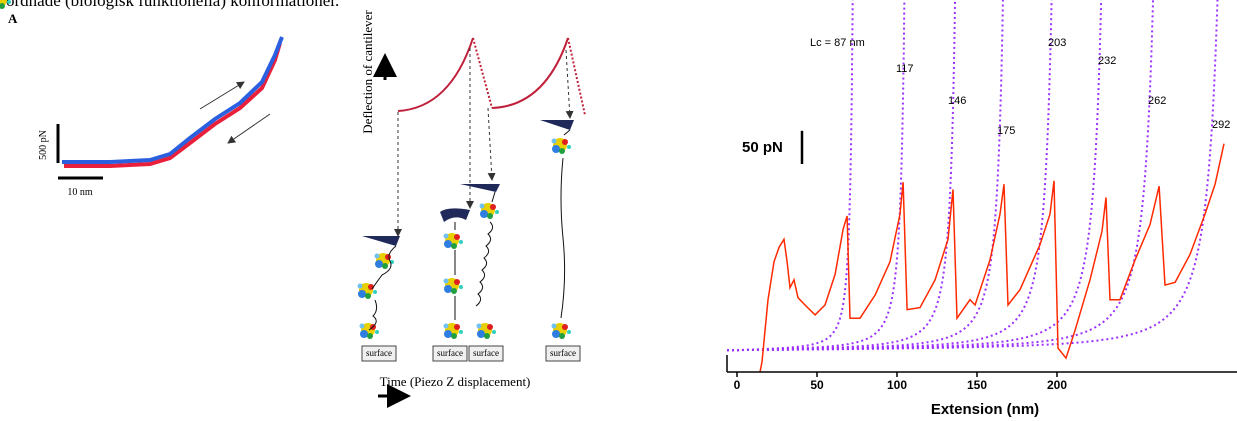  I want to click on panel-label: A, so click(13, 18).